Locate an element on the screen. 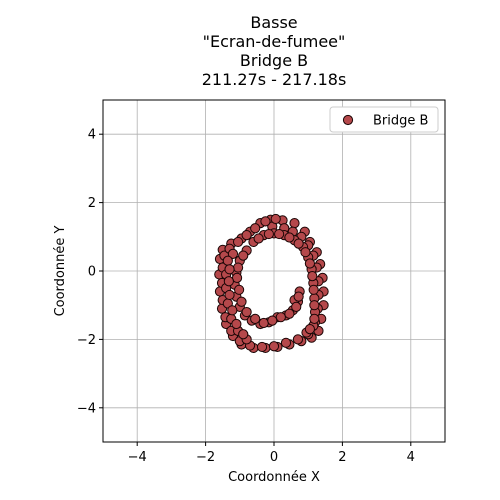 The image size is (500, 500). legend-entry-bridge-b: Bridge B is located at coordinates (400, 121).